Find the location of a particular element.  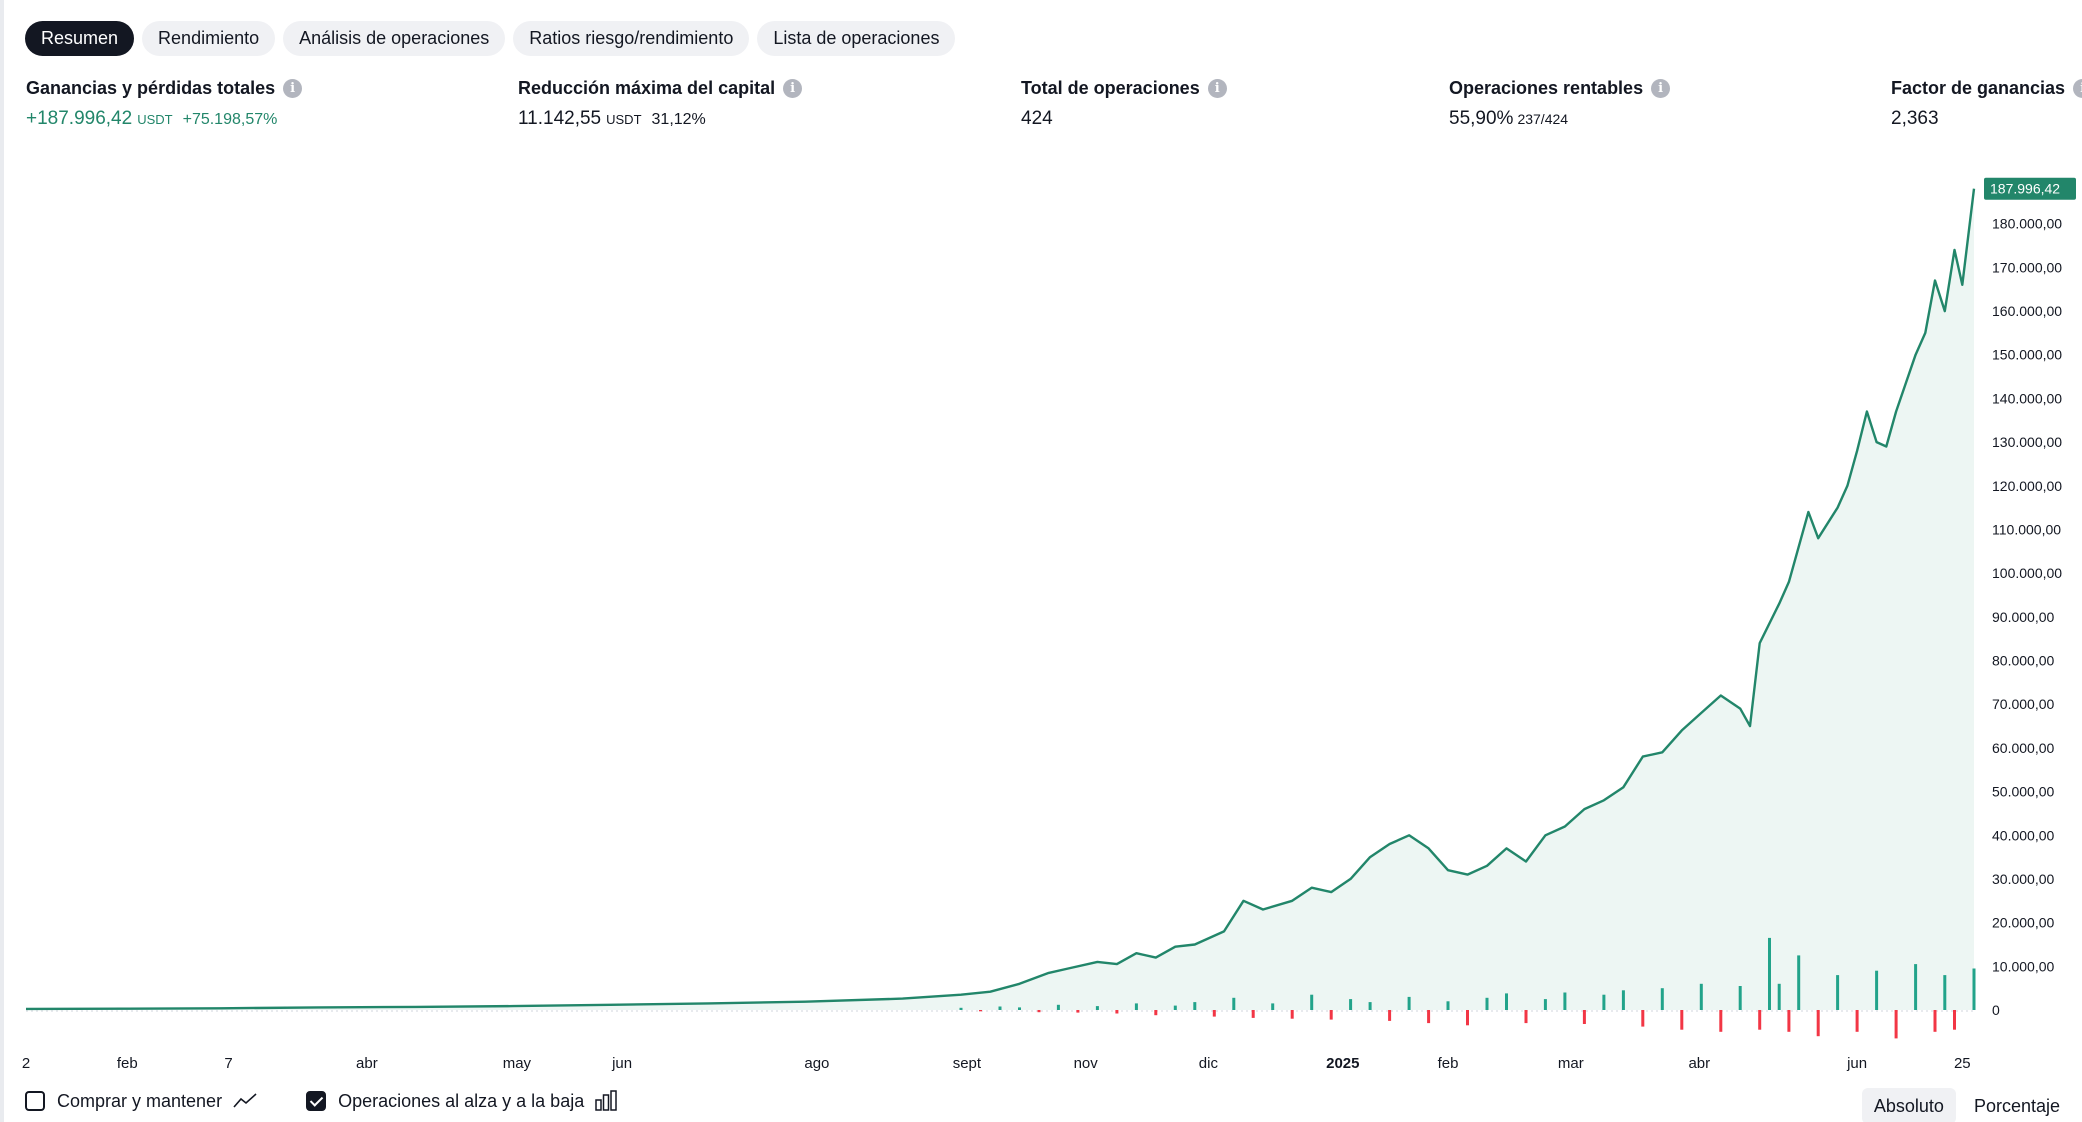

y-tick-label: 40.000,00 is located at coordinates (2023, 835).